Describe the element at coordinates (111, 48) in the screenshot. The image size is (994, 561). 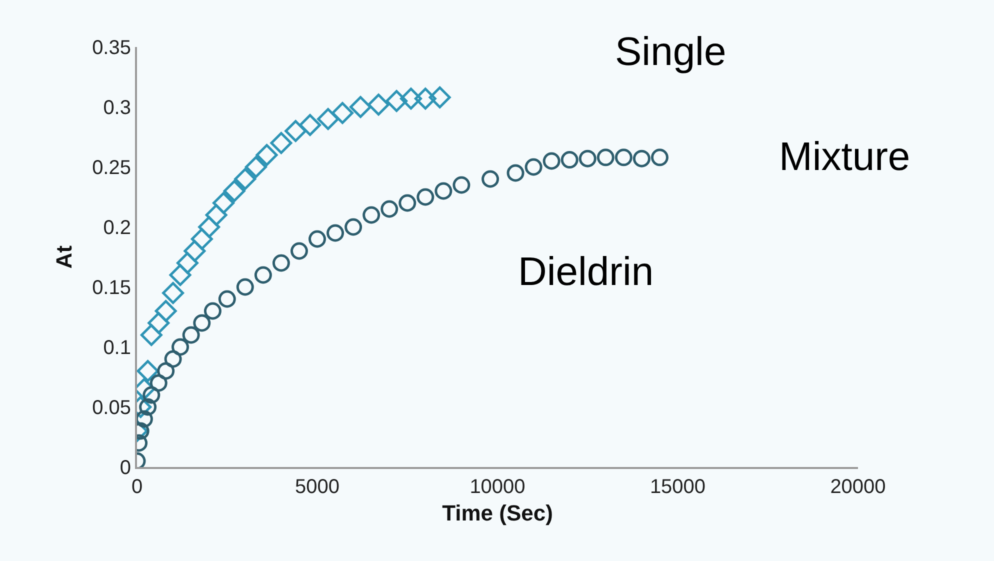
I see `y-tick-label: 0.35` at that location.